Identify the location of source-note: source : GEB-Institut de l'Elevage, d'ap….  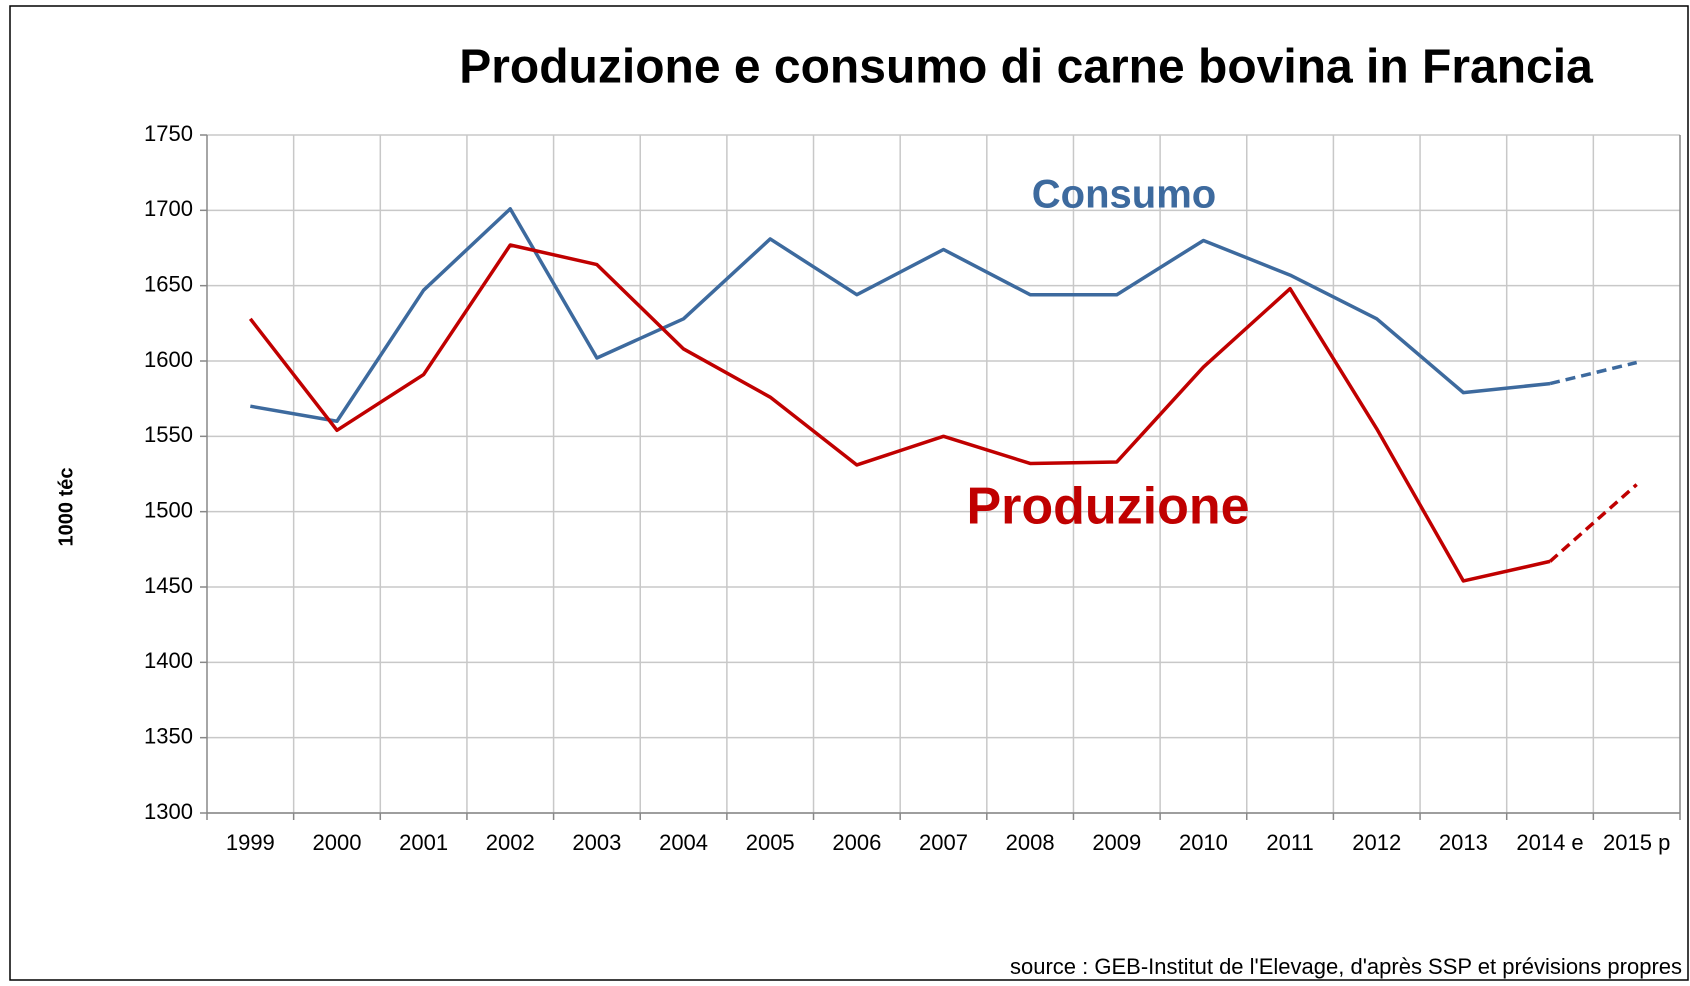
(1346, 966).